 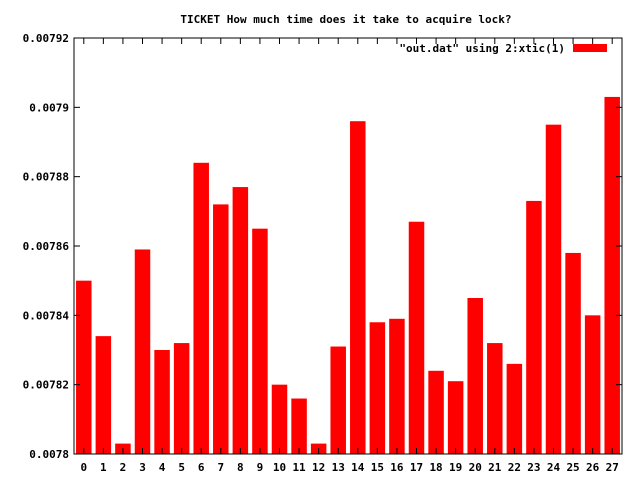 I want to click on x-tick-label: 8, so click(x=240, y=467).